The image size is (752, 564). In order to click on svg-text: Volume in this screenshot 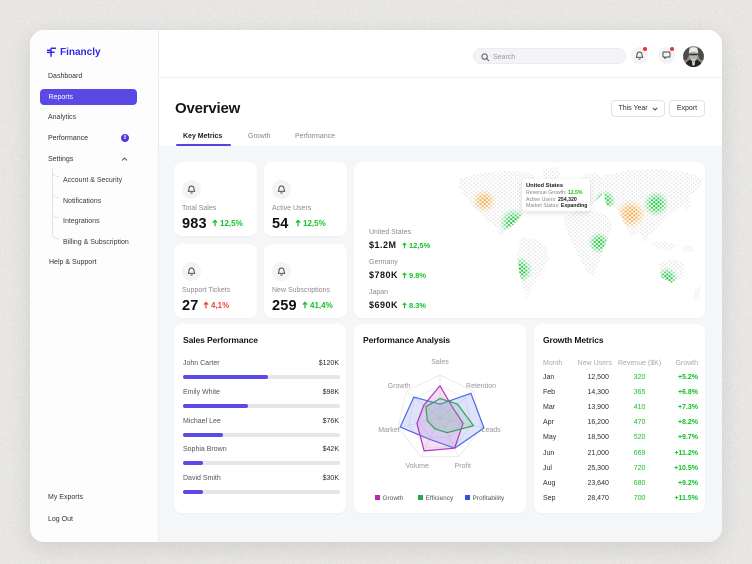, I will do `click(417, 466)`.